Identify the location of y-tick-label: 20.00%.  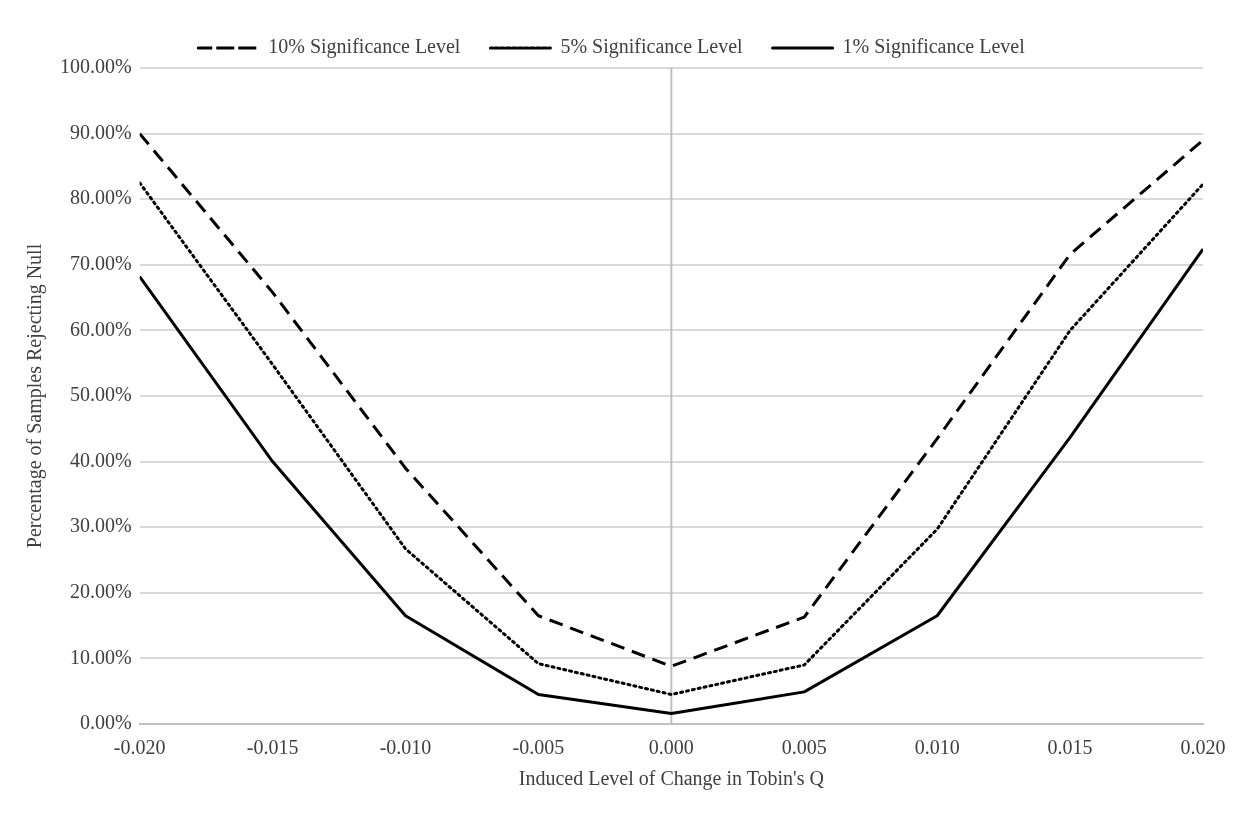
(100, 591).